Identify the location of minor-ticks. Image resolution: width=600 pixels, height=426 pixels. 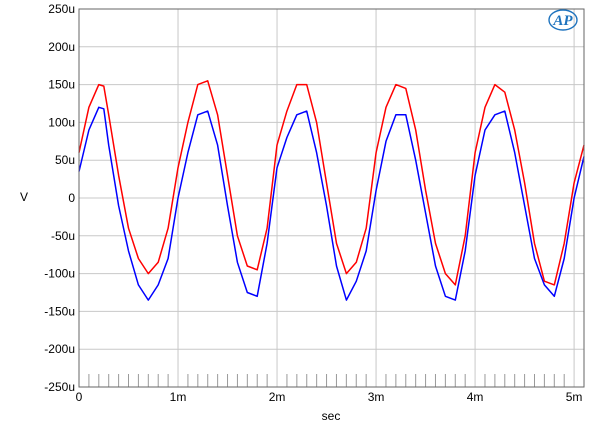
(326, 380).